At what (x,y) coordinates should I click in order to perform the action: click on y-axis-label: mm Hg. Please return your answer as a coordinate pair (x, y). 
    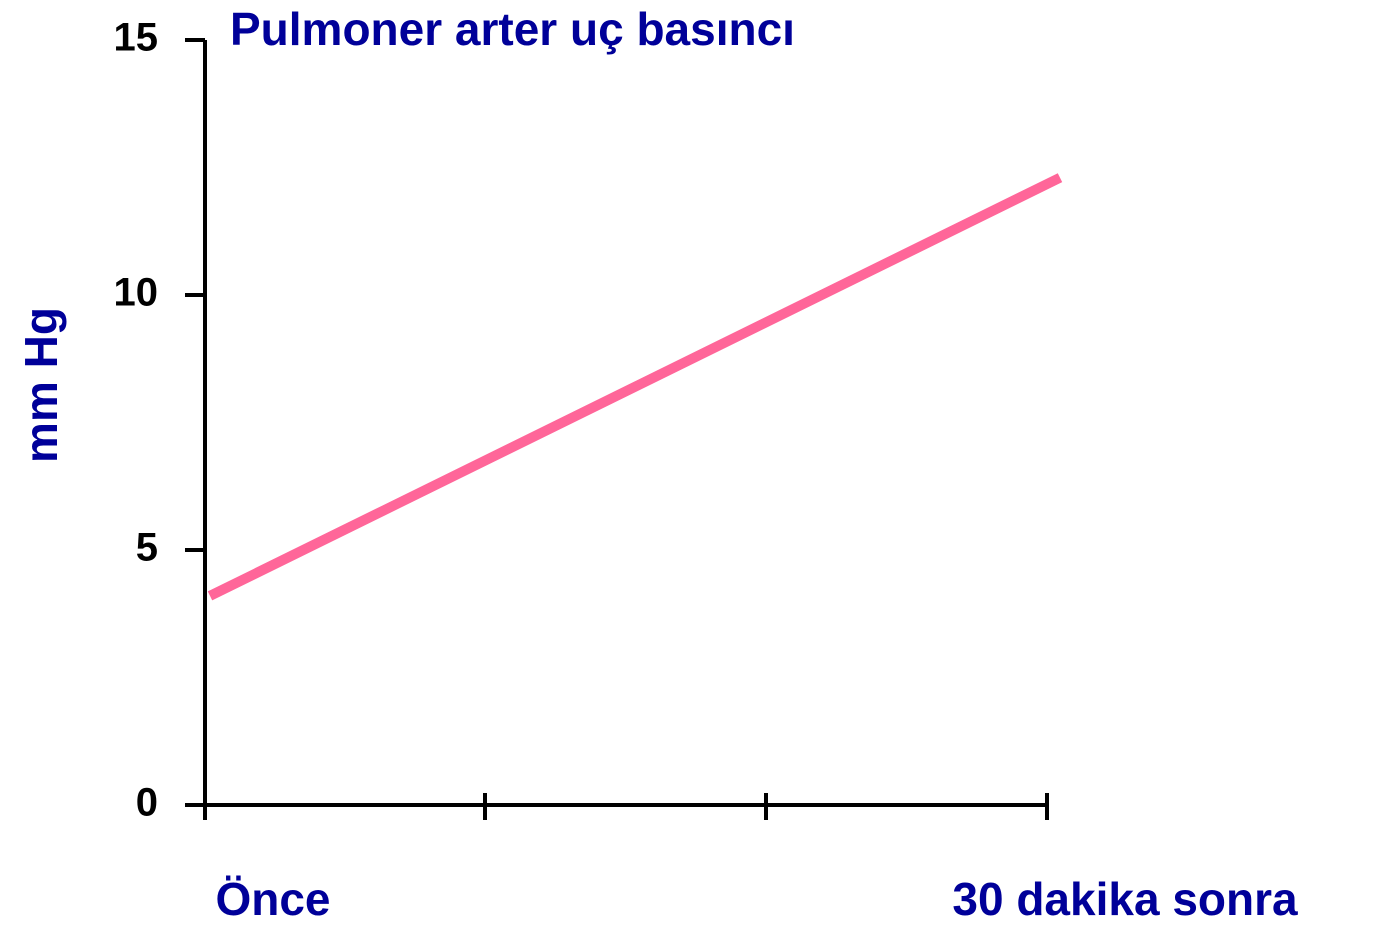
    Looking at the image, I should click on (41, 385).